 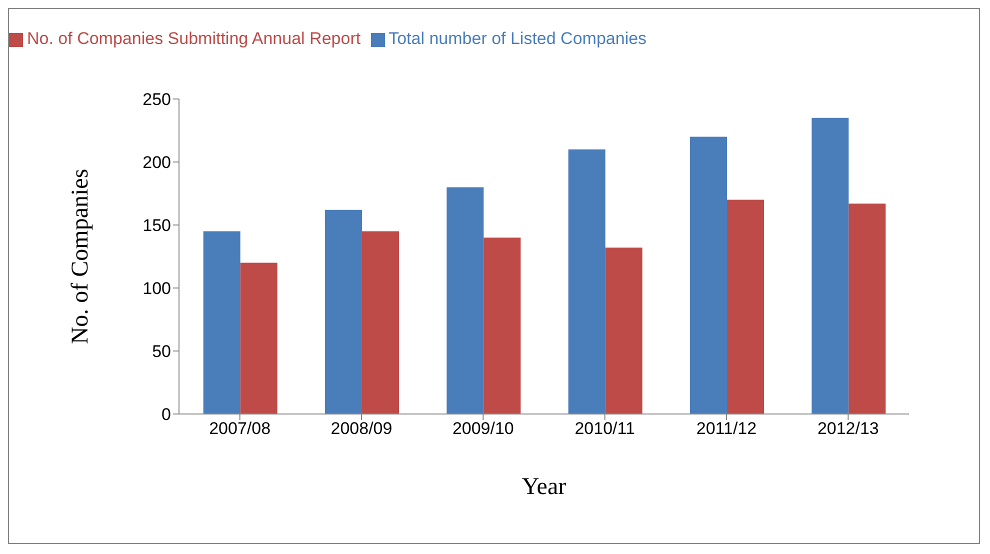 What do you see at coordinates (604, 428) in the screenshot?
I see `x-tick-label: 2010/11` at bounding box center [604, 428].